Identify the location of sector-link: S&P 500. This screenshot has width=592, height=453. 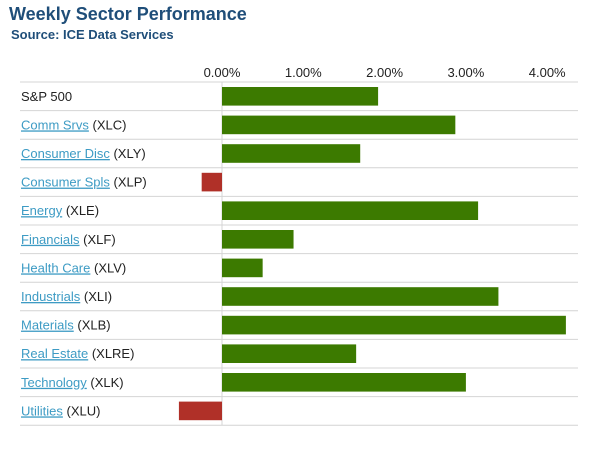
(46, 96).